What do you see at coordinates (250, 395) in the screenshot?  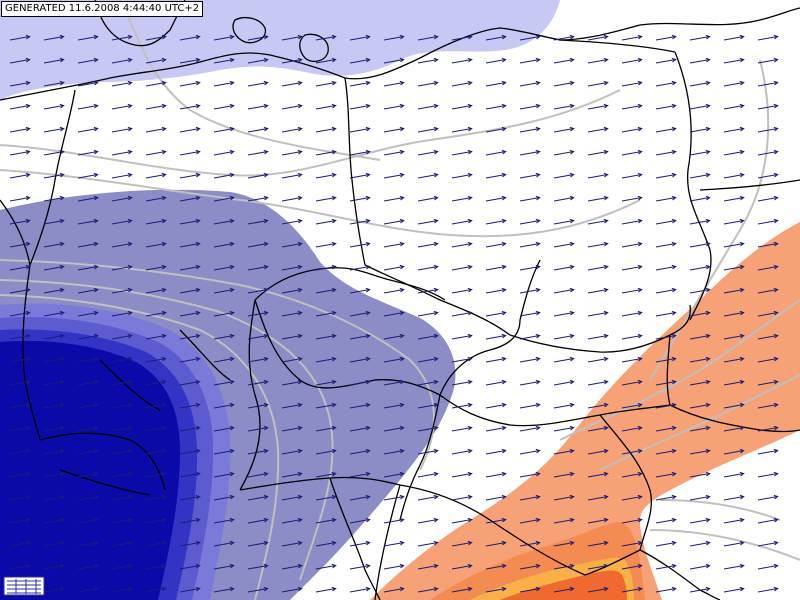 I see `border-de-at` at bounding box center [250, 395].